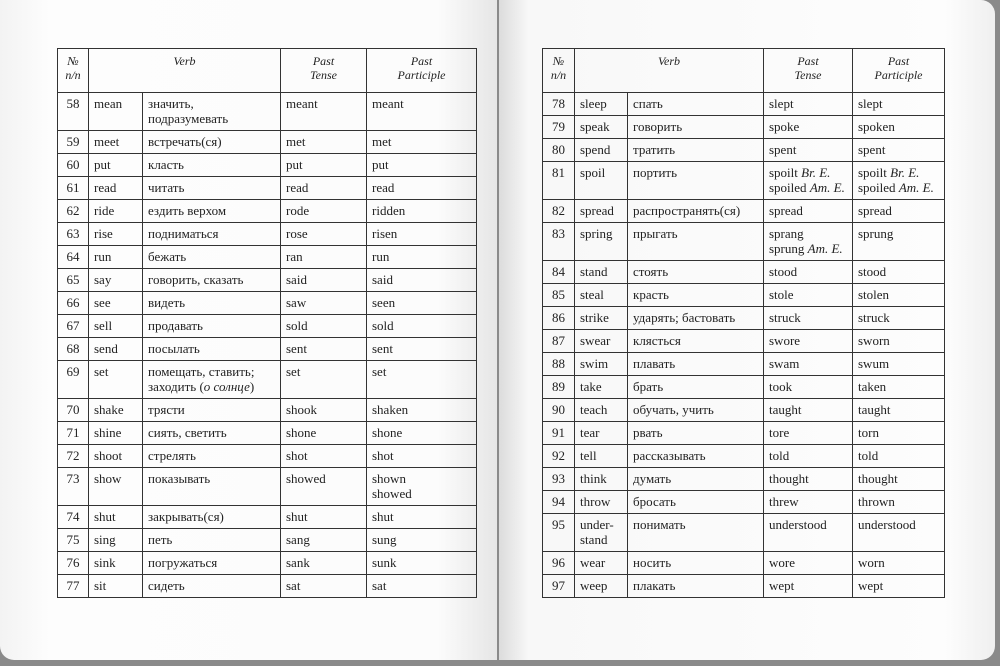  What do you see at coordinates (808, 586) in the screenshot?
I see `past-tense-cell: wept` at bounding box center [808, 586].